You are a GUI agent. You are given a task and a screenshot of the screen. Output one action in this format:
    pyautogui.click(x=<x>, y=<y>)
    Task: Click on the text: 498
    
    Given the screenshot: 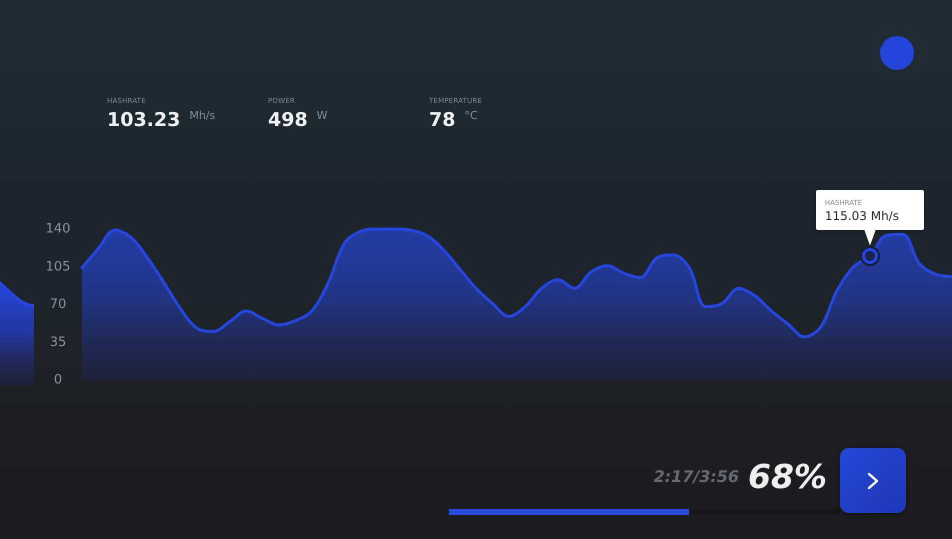 What is the action you would take?
    pyautogui.click(x=288, y=120)
    